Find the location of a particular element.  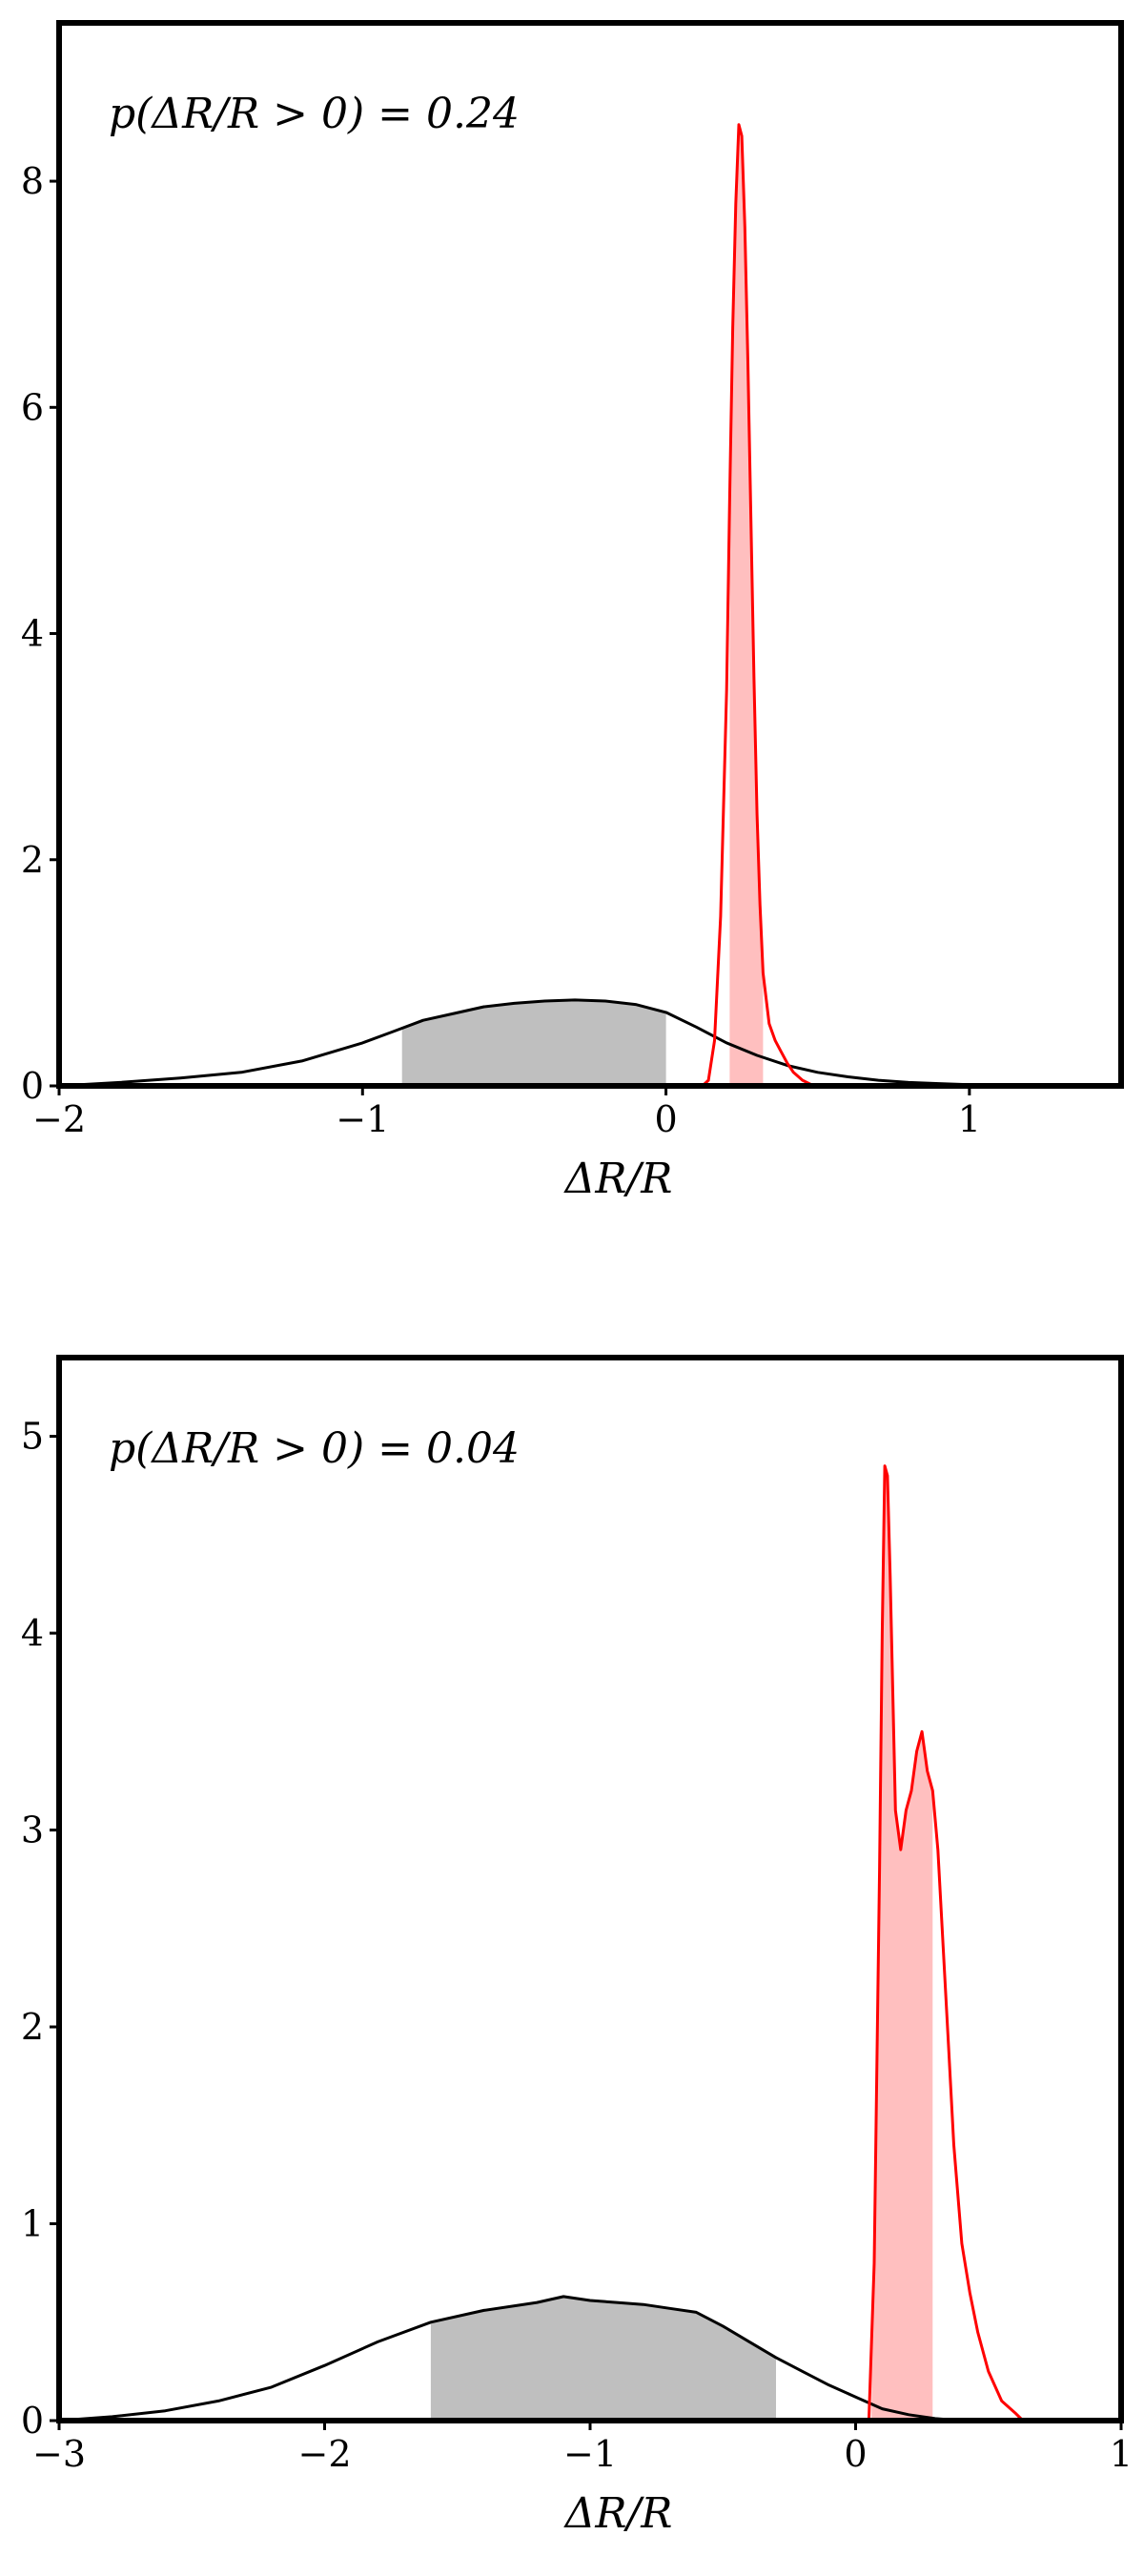

y-tick-label: 8 is located at coordinates (33, 181).